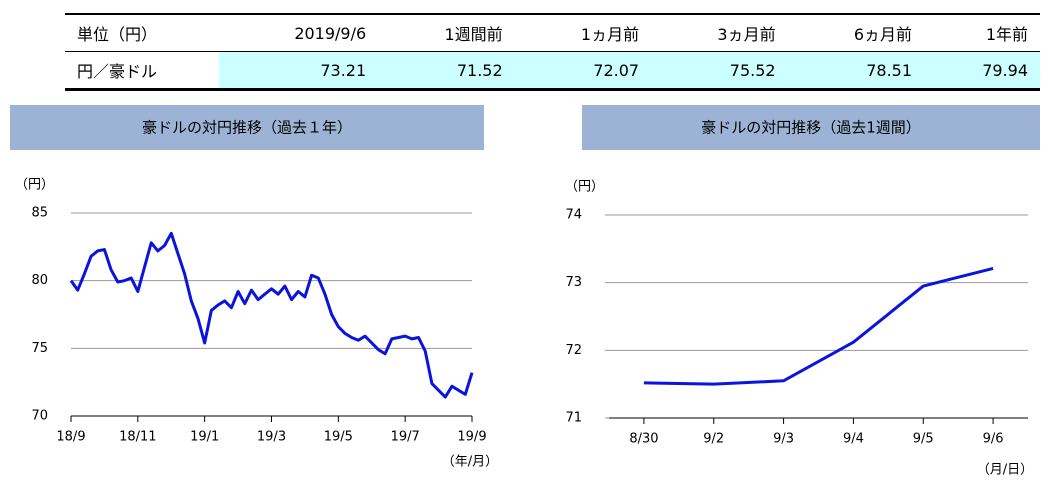  What do you see at coordinates (883, 34) in the screenshot?
I see `header-cell: 6ヵ月前` at bounding box center [883, 34].